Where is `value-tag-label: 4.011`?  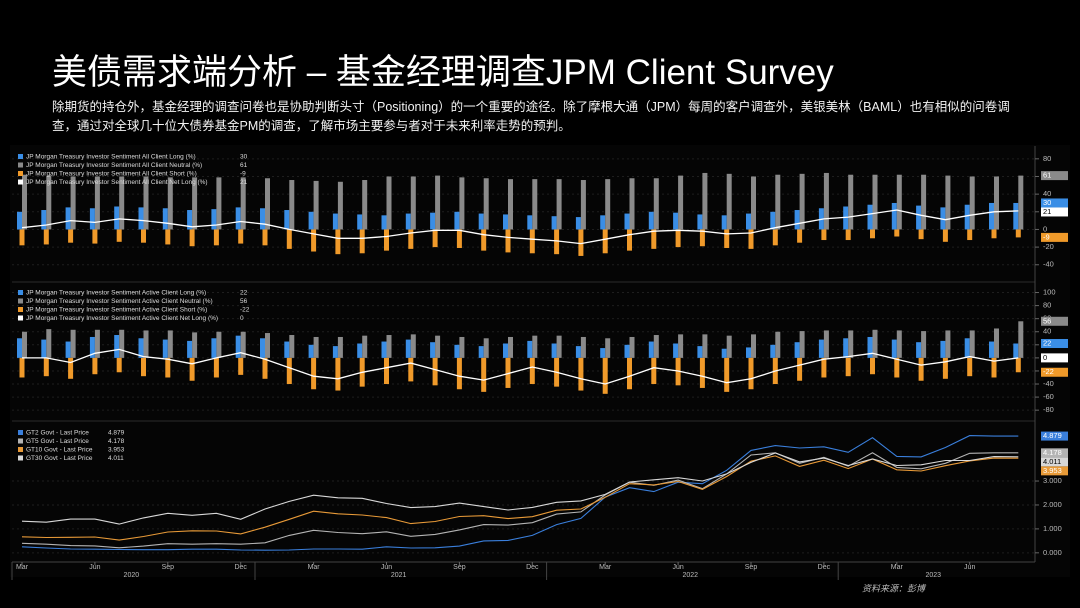
value-tag-label: 4.011 is located at coordinates (1052, 461).